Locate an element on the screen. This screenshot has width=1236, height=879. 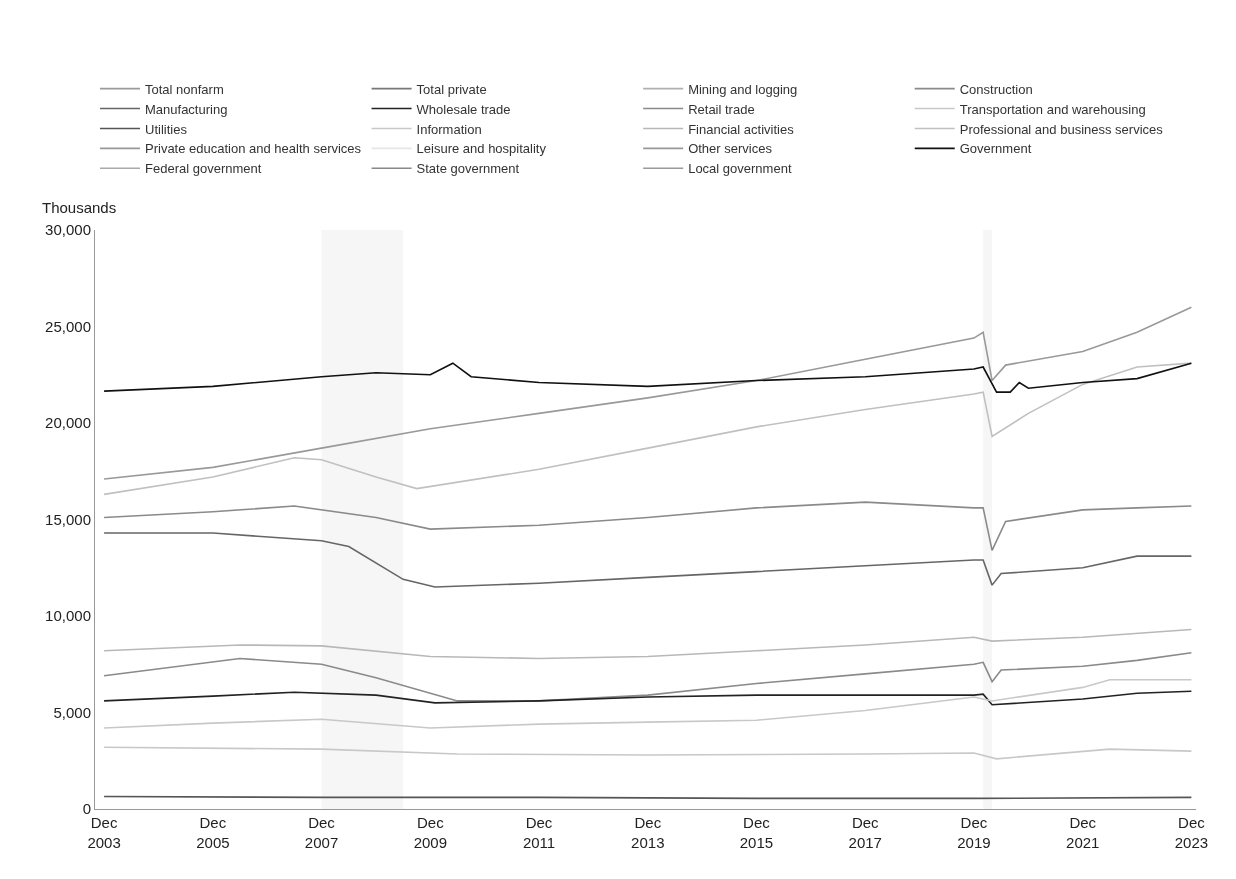
legend-label: Transportation and warehousing is located at coordinates (1052, 109).